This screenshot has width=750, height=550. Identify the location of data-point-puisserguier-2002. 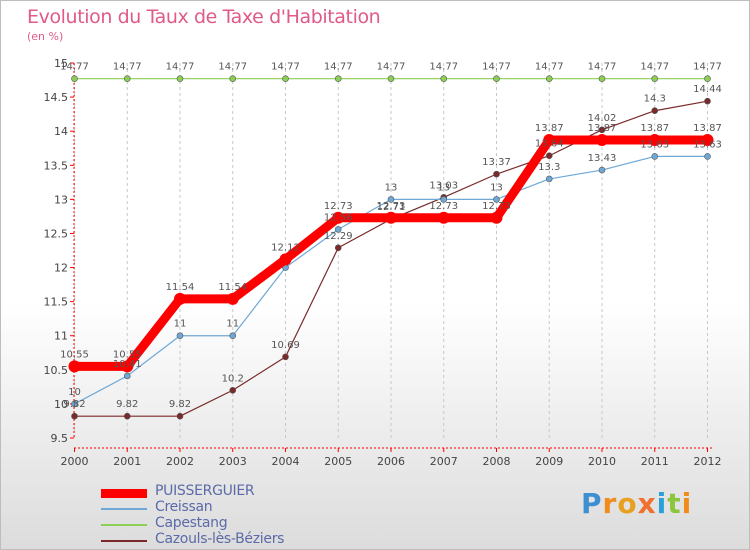
(180, 298).